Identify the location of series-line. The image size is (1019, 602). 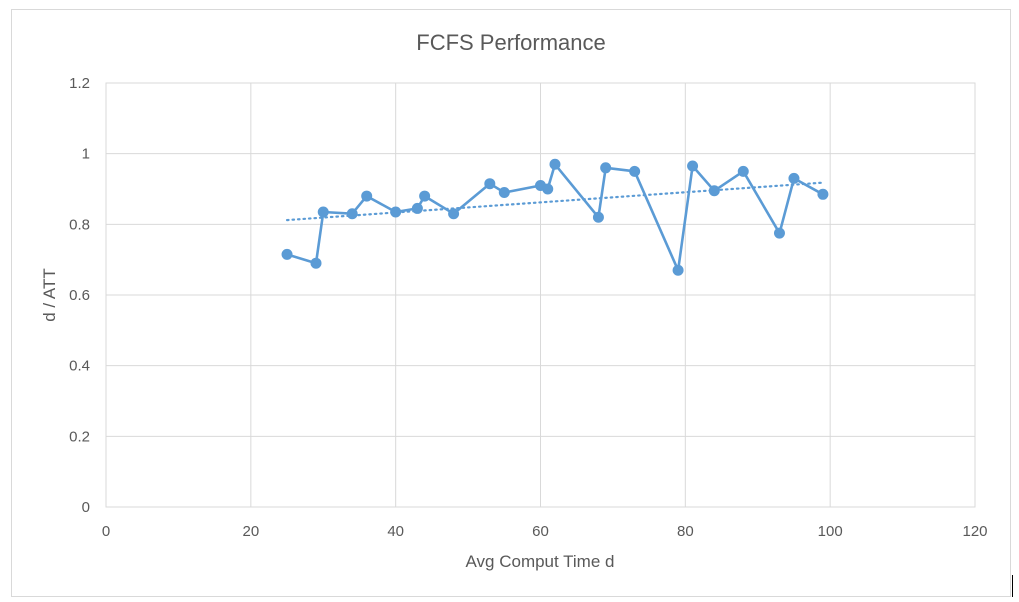
(555, 217).